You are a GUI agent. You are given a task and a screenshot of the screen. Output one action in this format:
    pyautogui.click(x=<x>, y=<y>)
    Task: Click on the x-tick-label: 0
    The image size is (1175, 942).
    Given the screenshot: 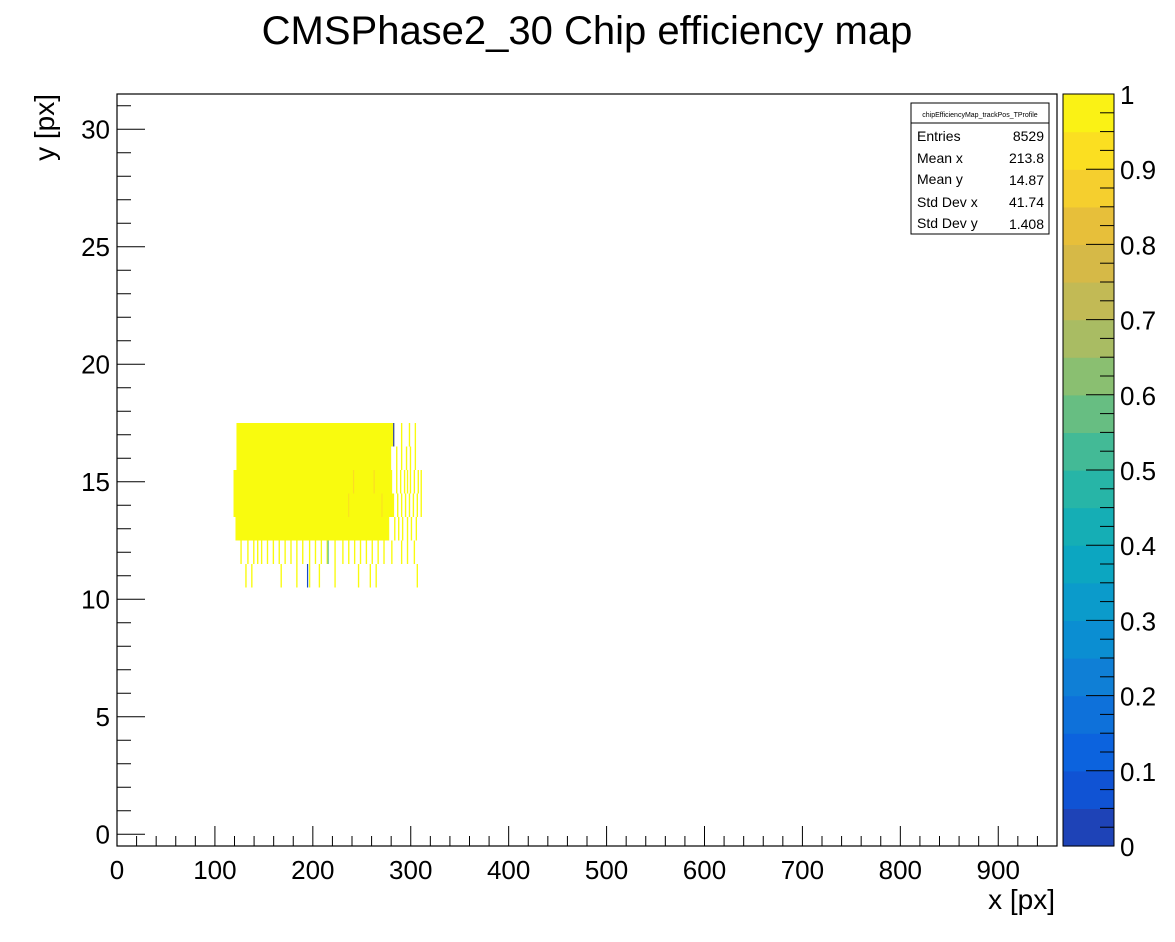 What is the action you would take?
    pyautogui.click(x=117, y=870)
    